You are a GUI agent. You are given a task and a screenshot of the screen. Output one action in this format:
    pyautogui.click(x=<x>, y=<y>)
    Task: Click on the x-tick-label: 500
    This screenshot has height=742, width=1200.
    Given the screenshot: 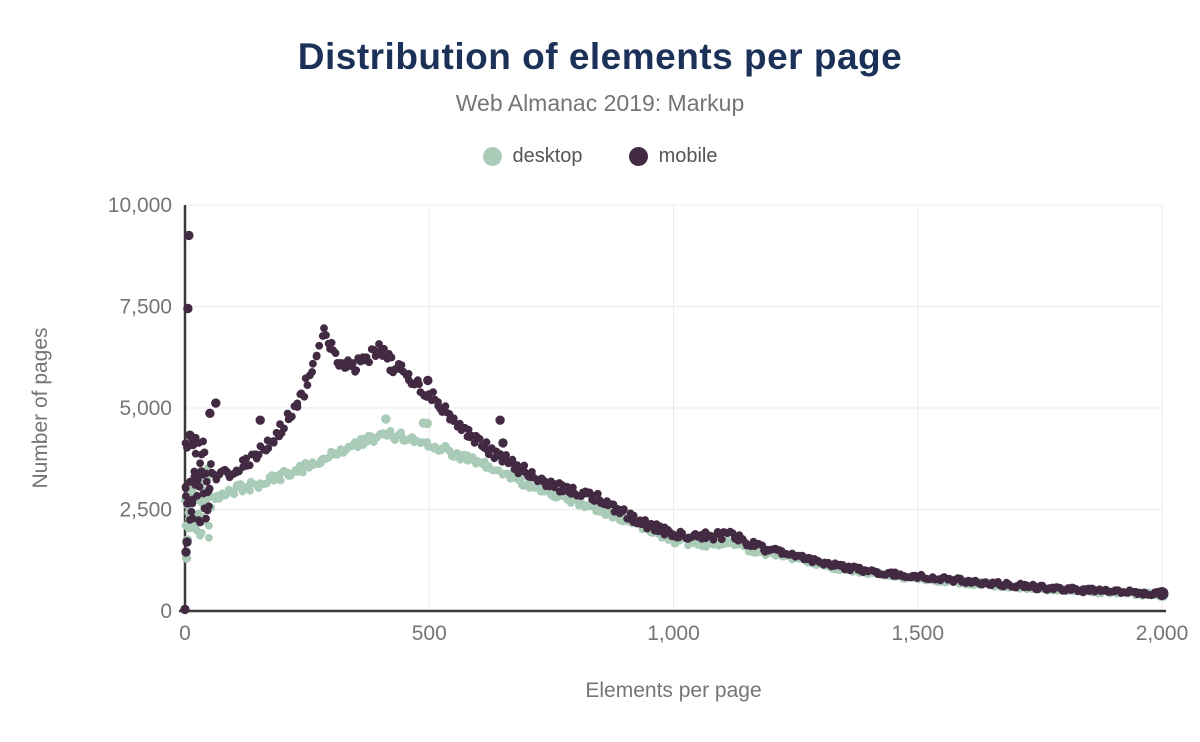 What is the action you would take?
    pyautogui.click(x=429, y=633)
    